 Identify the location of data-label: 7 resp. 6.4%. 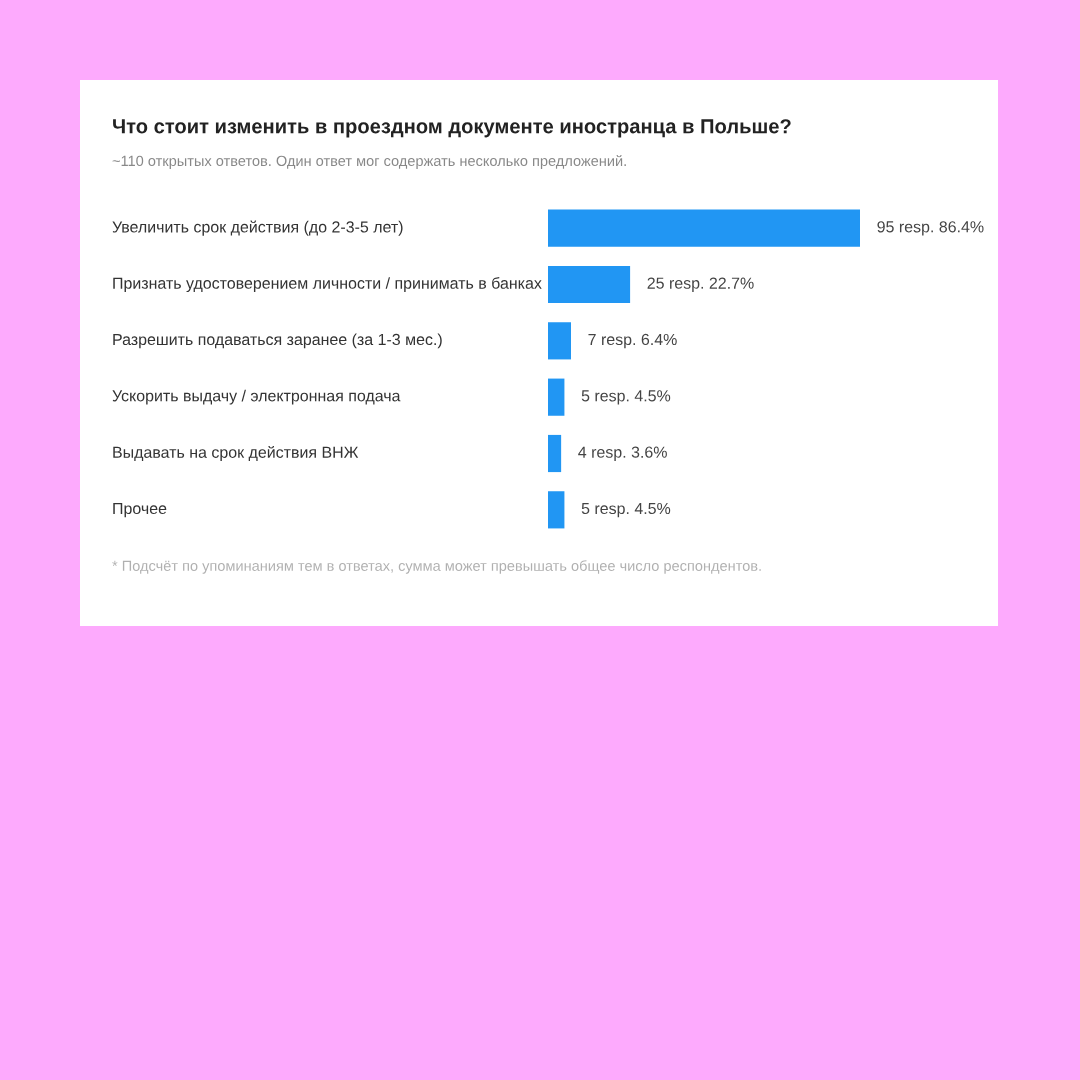
(632, 341).